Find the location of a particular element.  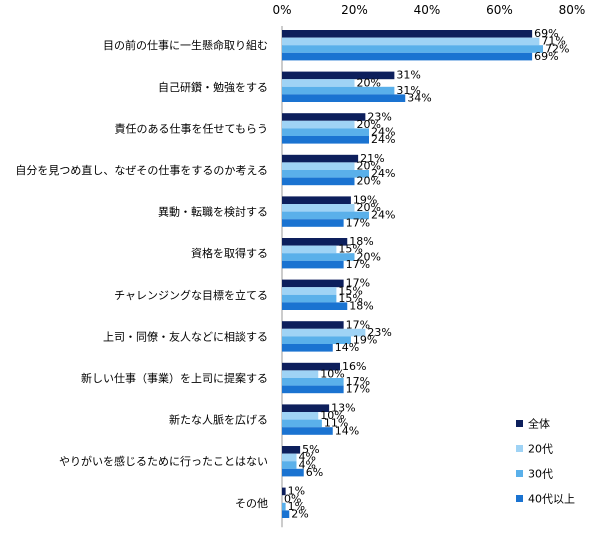

data-label: 31% is located at coordinates (408, 90).